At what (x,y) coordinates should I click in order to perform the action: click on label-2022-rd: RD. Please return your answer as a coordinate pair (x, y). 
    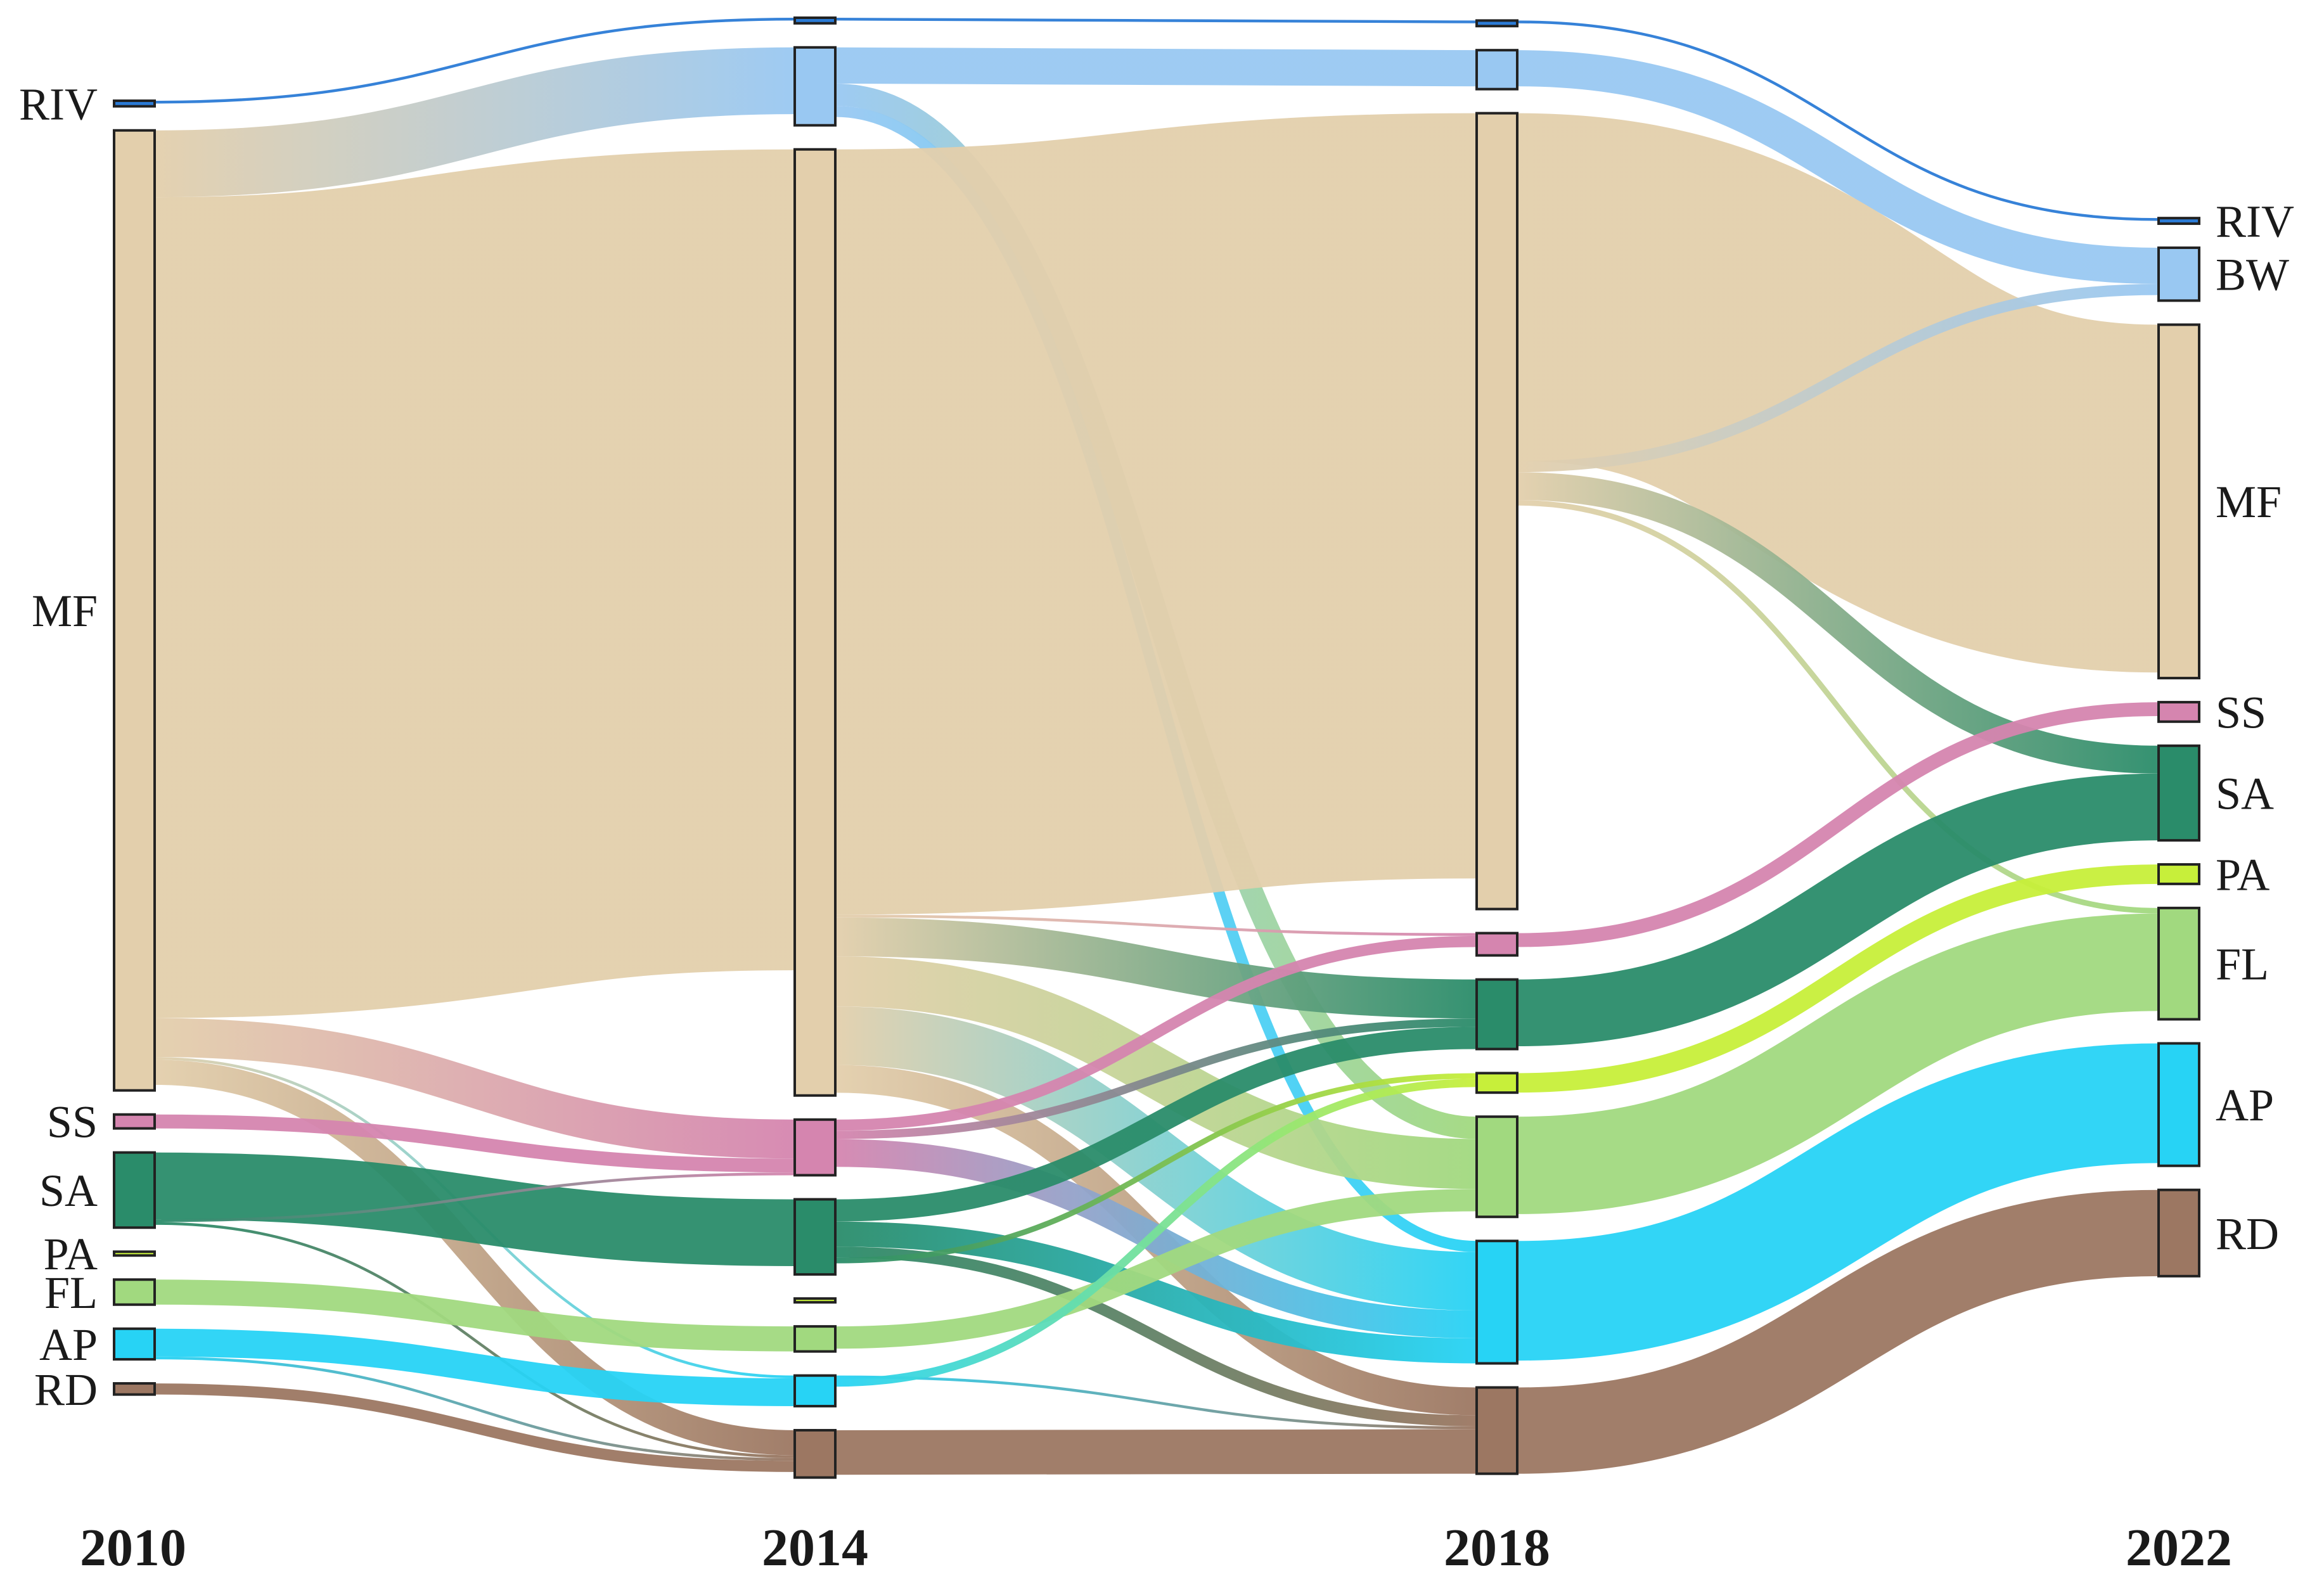
    Looking at the image, I should click on (2247, 1233).